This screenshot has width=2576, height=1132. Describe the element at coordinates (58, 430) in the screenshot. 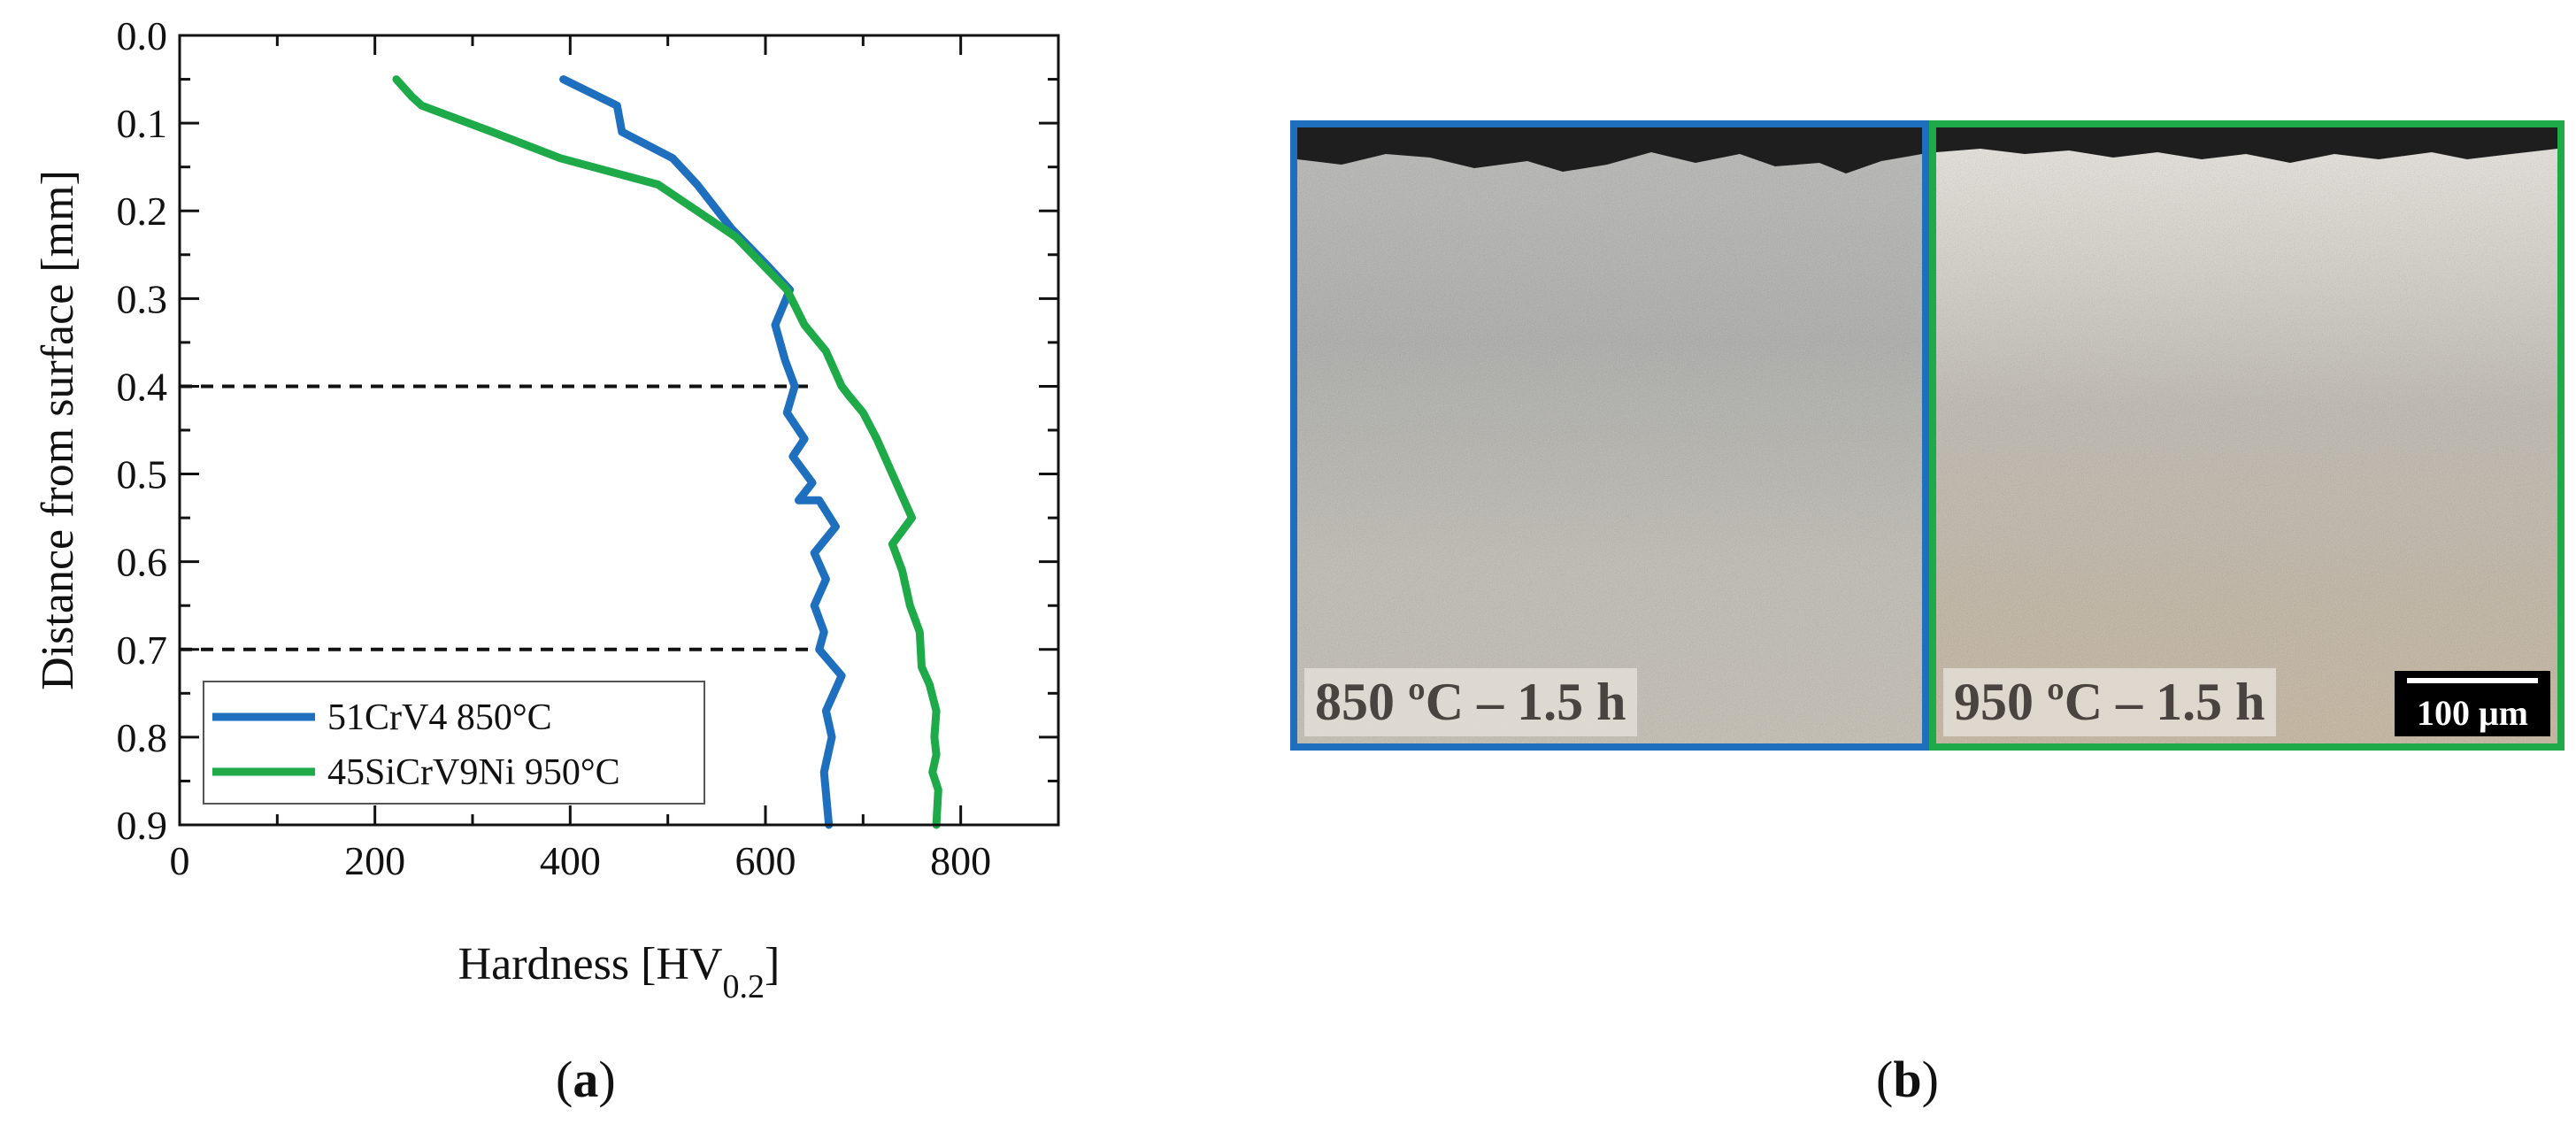

I see `y-axis-title: Distance from surface [mm]` at that location.